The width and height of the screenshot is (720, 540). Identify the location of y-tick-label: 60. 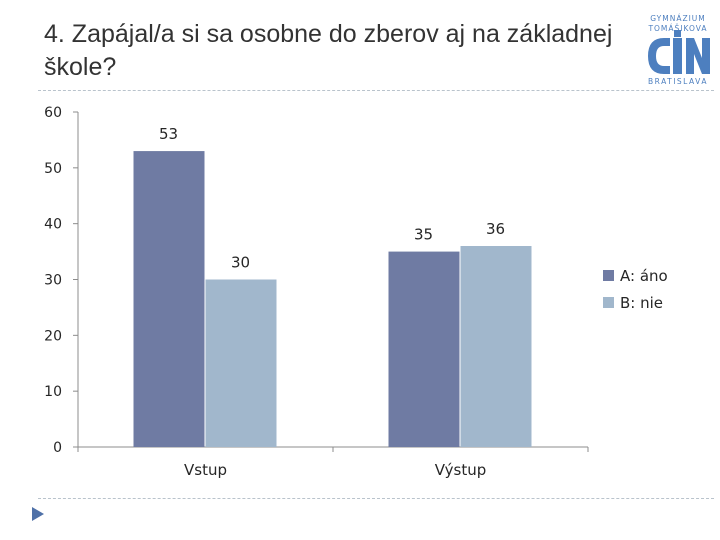
(53, 113).